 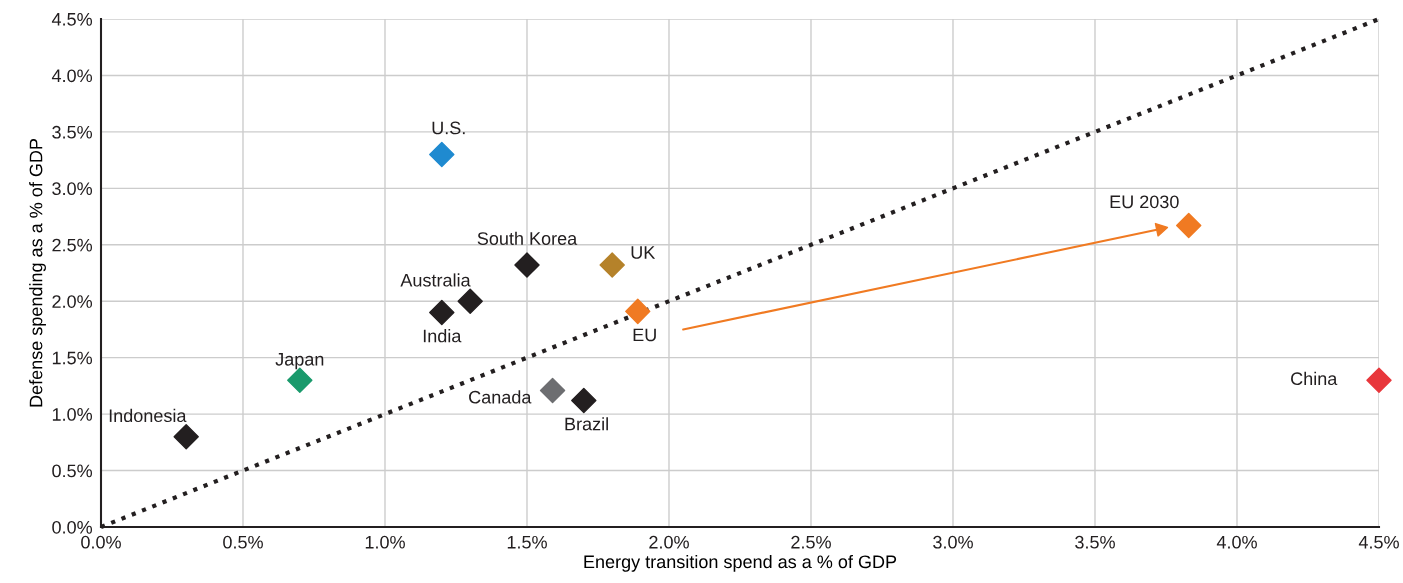 I want to click on x-tick-label: 0.5%, so click(x=243, y=542).